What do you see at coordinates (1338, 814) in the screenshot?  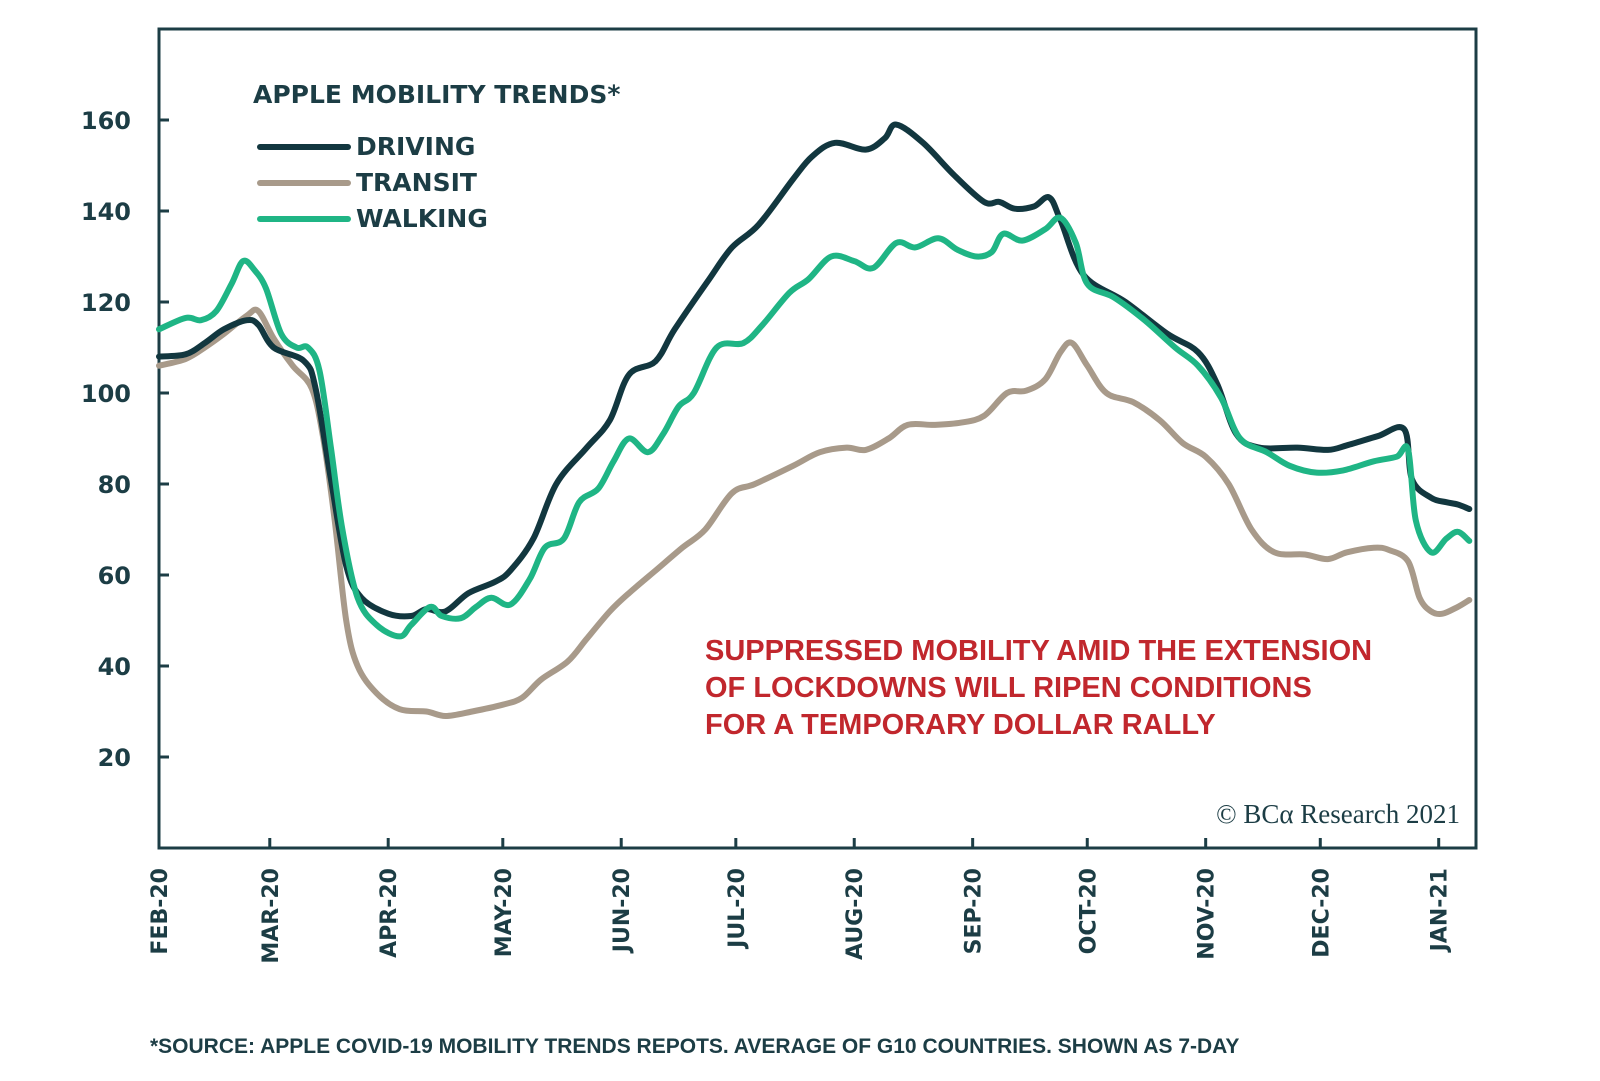 I see `copyright: © BCα Research 2021` at bounding box center [1338, 814].